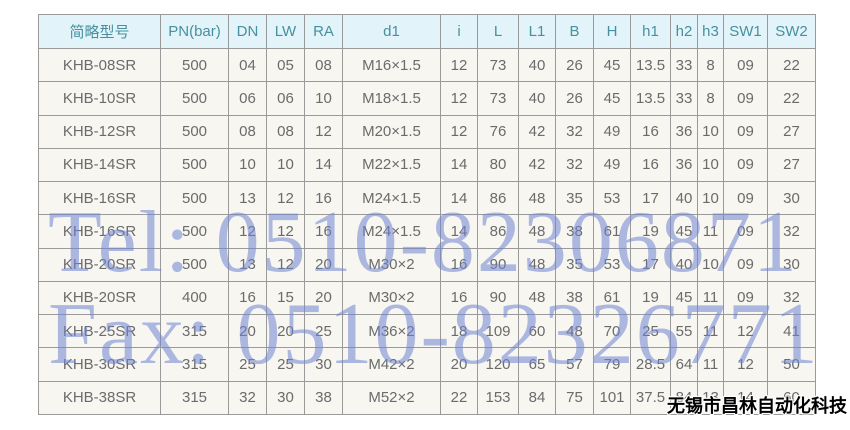  I want to click on header-cell-6: i, so click(459, 31).